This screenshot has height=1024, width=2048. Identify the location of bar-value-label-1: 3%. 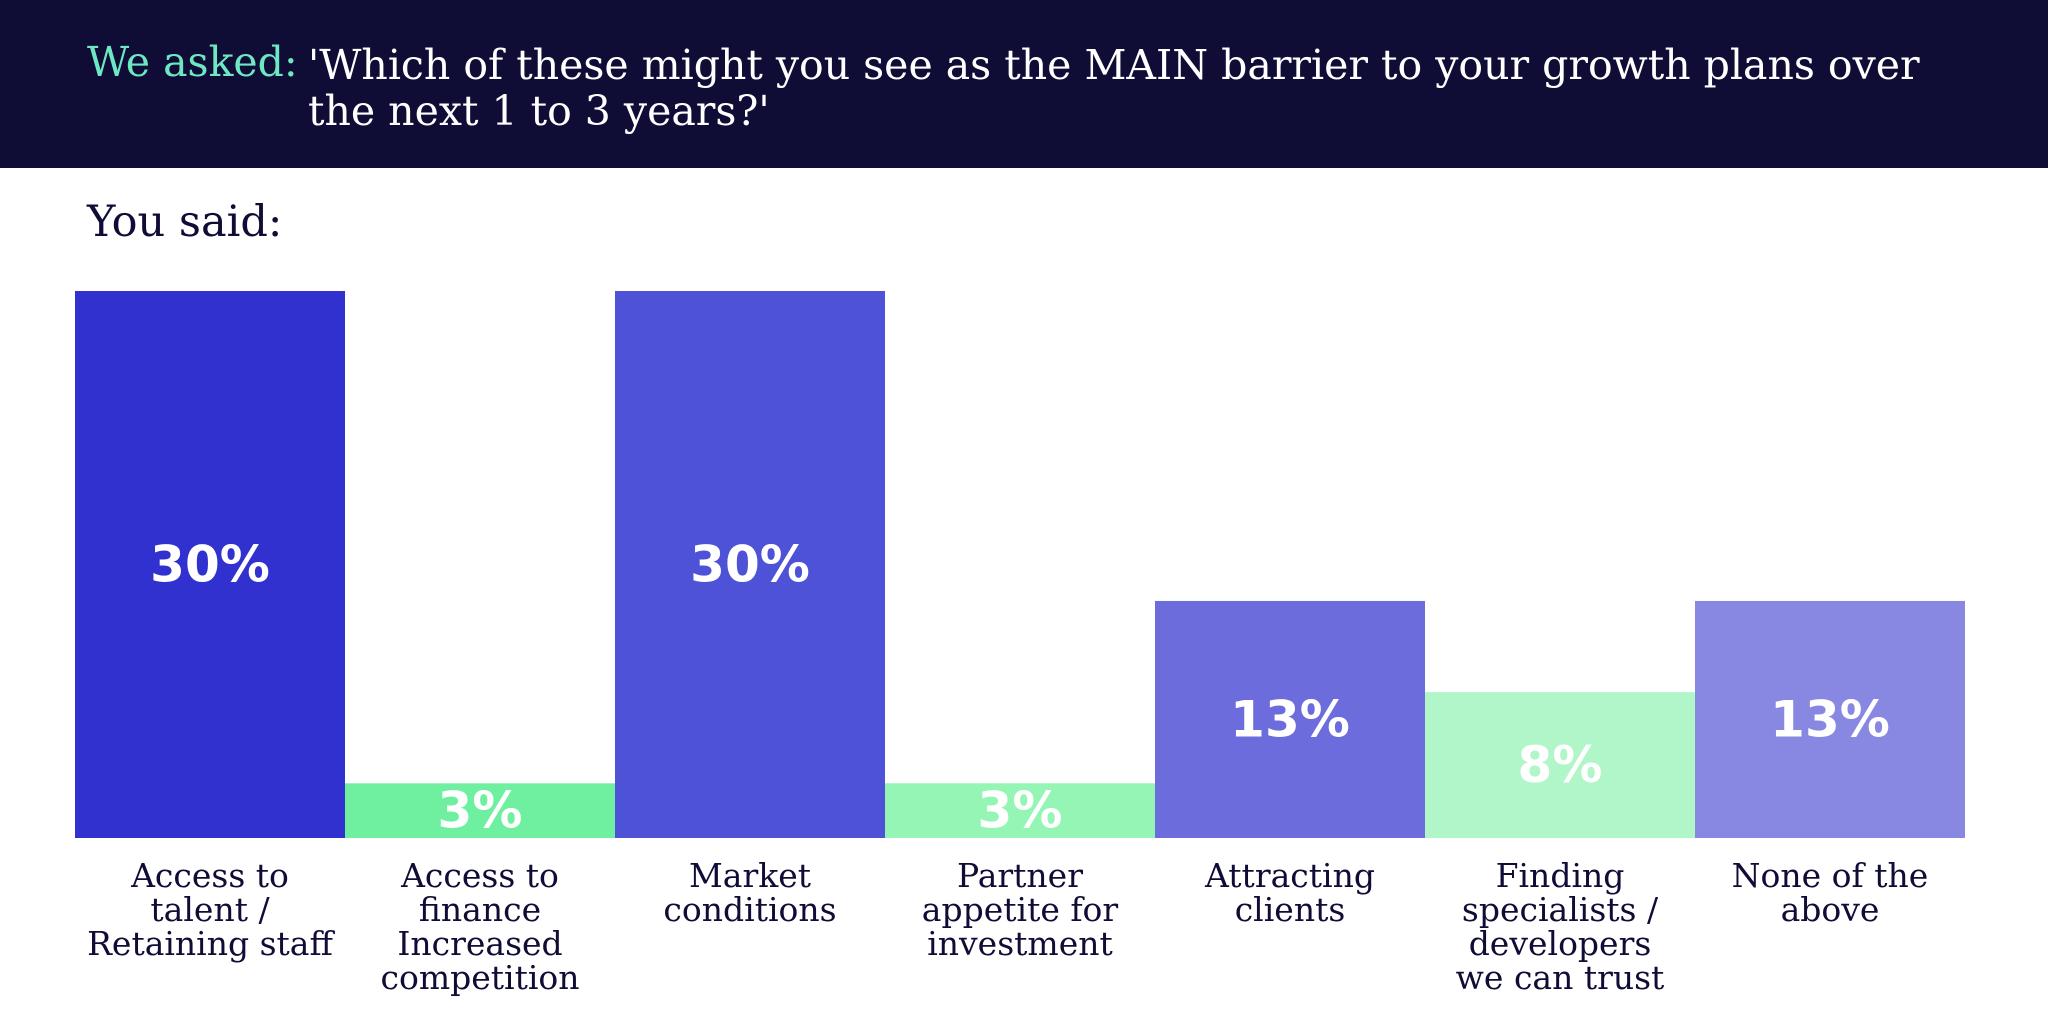
(480, 811).